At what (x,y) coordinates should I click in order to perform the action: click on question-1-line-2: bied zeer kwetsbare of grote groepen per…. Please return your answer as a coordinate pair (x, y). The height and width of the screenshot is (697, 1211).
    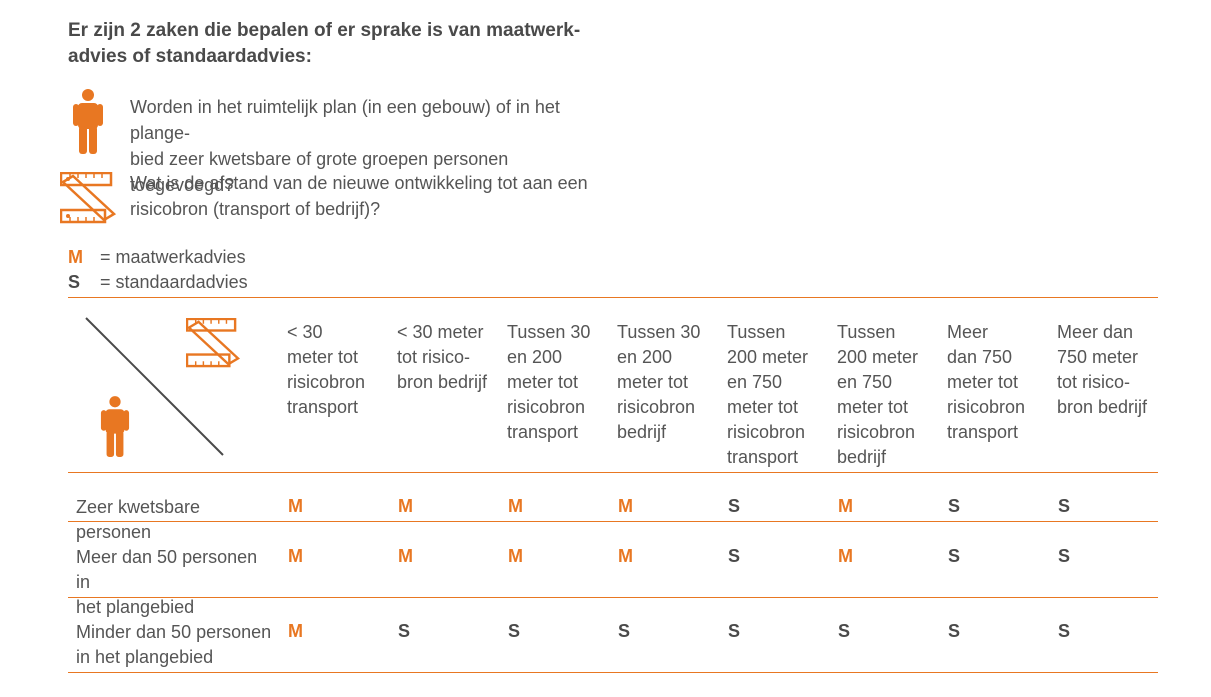
    Looking at the image, I should click on (319, 172).